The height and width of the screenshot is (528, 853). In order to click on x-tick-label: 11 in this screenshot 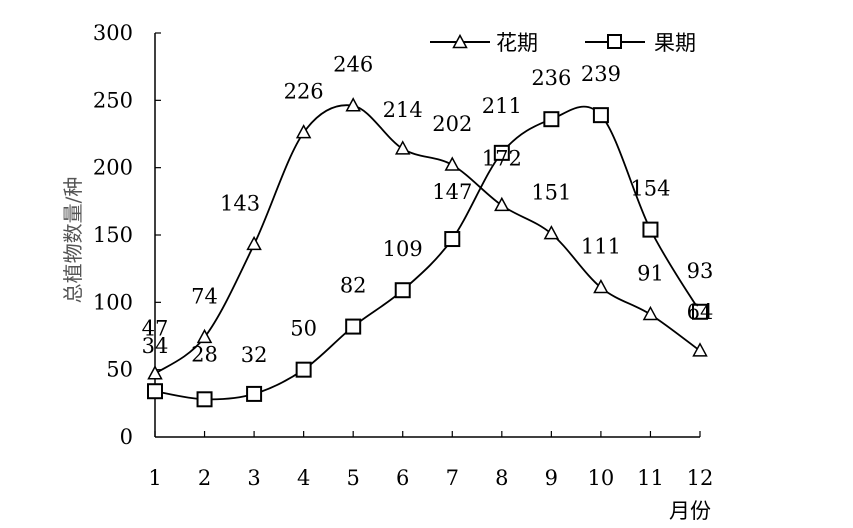, I will do `click(650, 478)`.